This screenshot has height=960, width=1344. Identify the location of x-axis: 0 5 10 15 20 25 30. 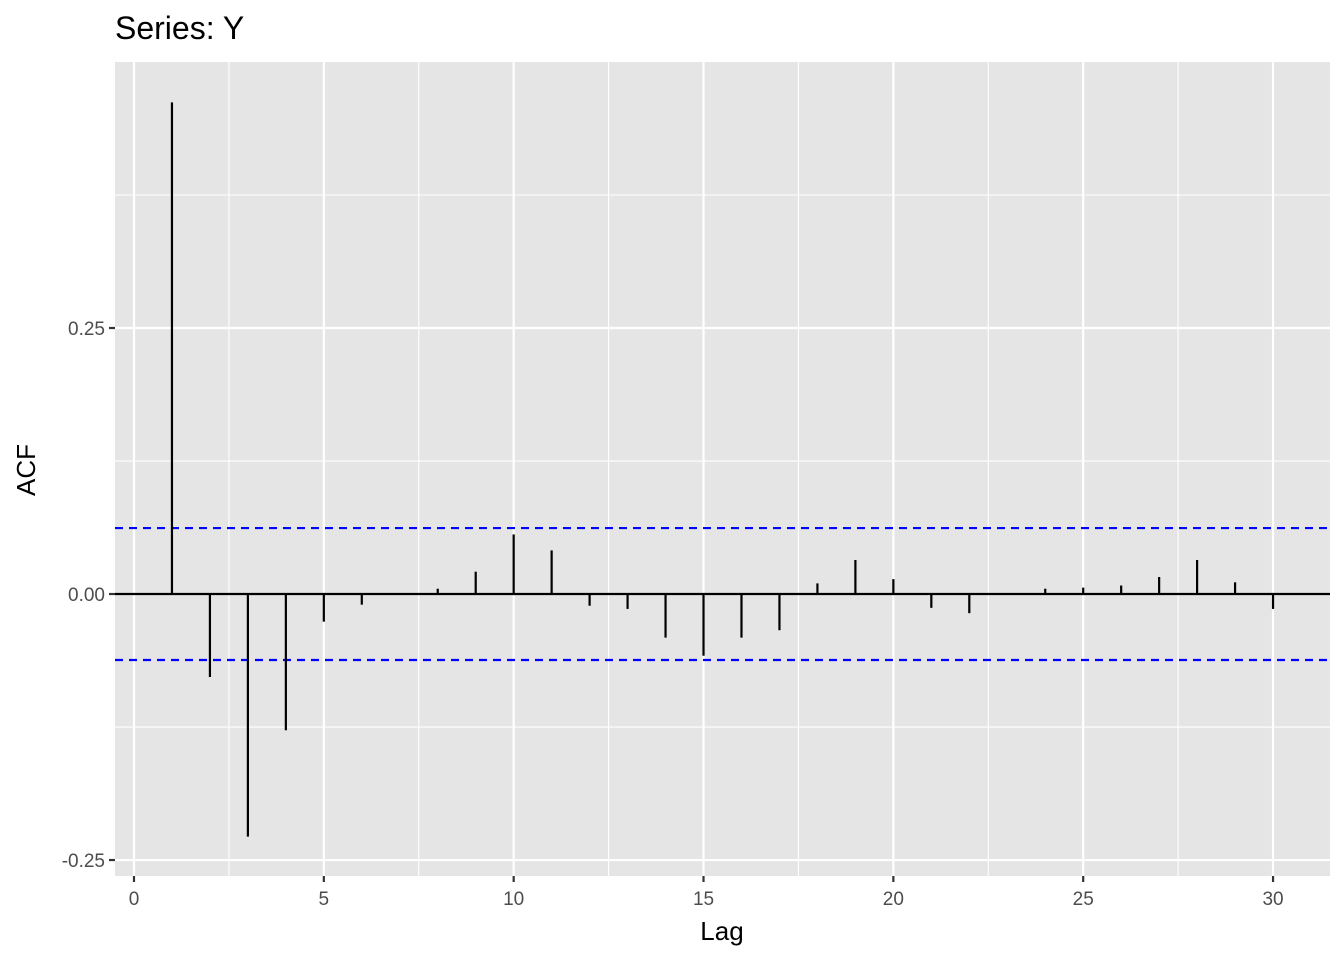
(706, 893).